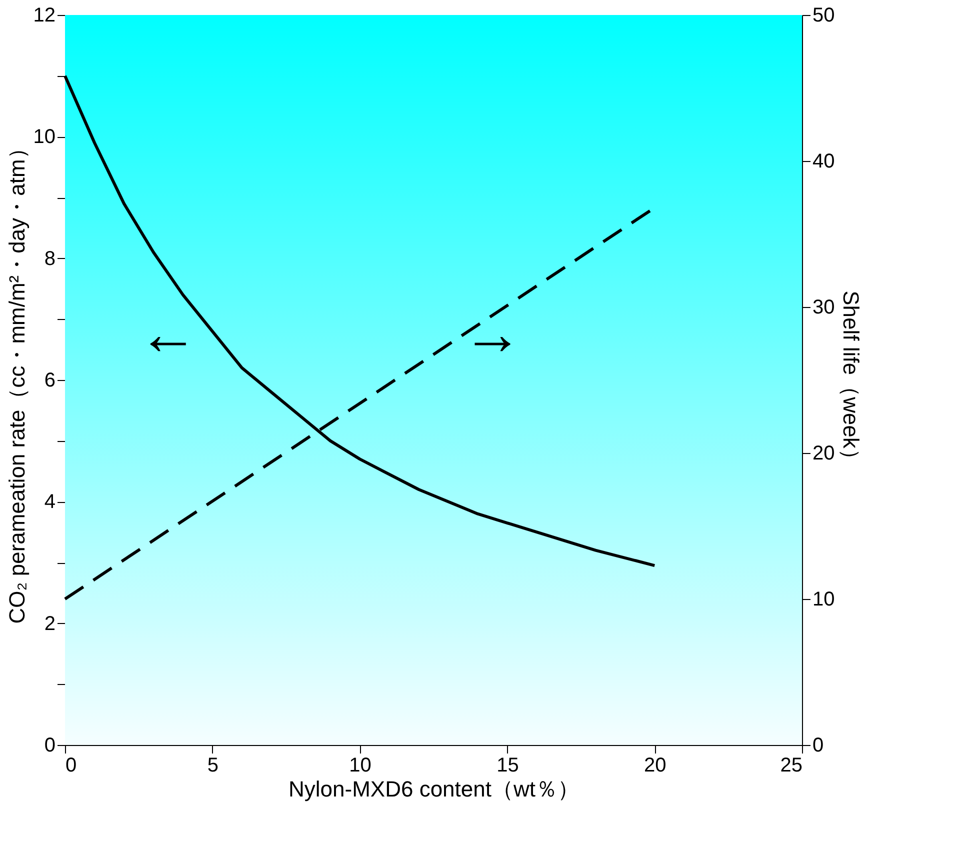  Describe the element at coordinates (791, 765) in the screenshot. I see `x-tick-label: 25` at that location.